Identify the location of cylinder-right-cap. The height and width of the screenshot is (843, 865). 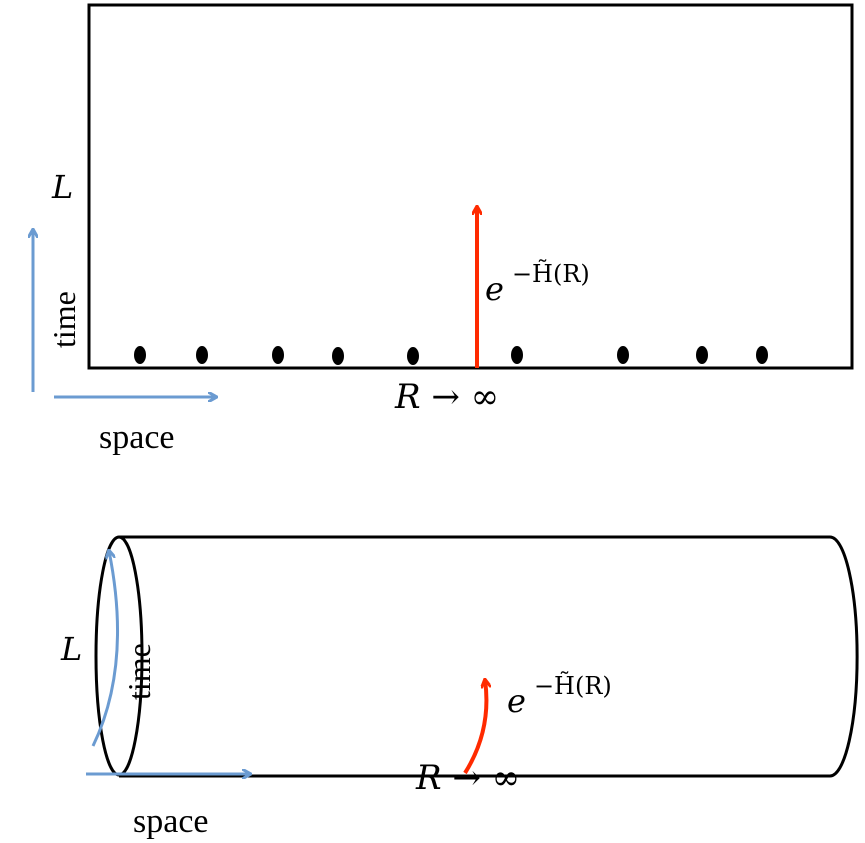
(844, 656).